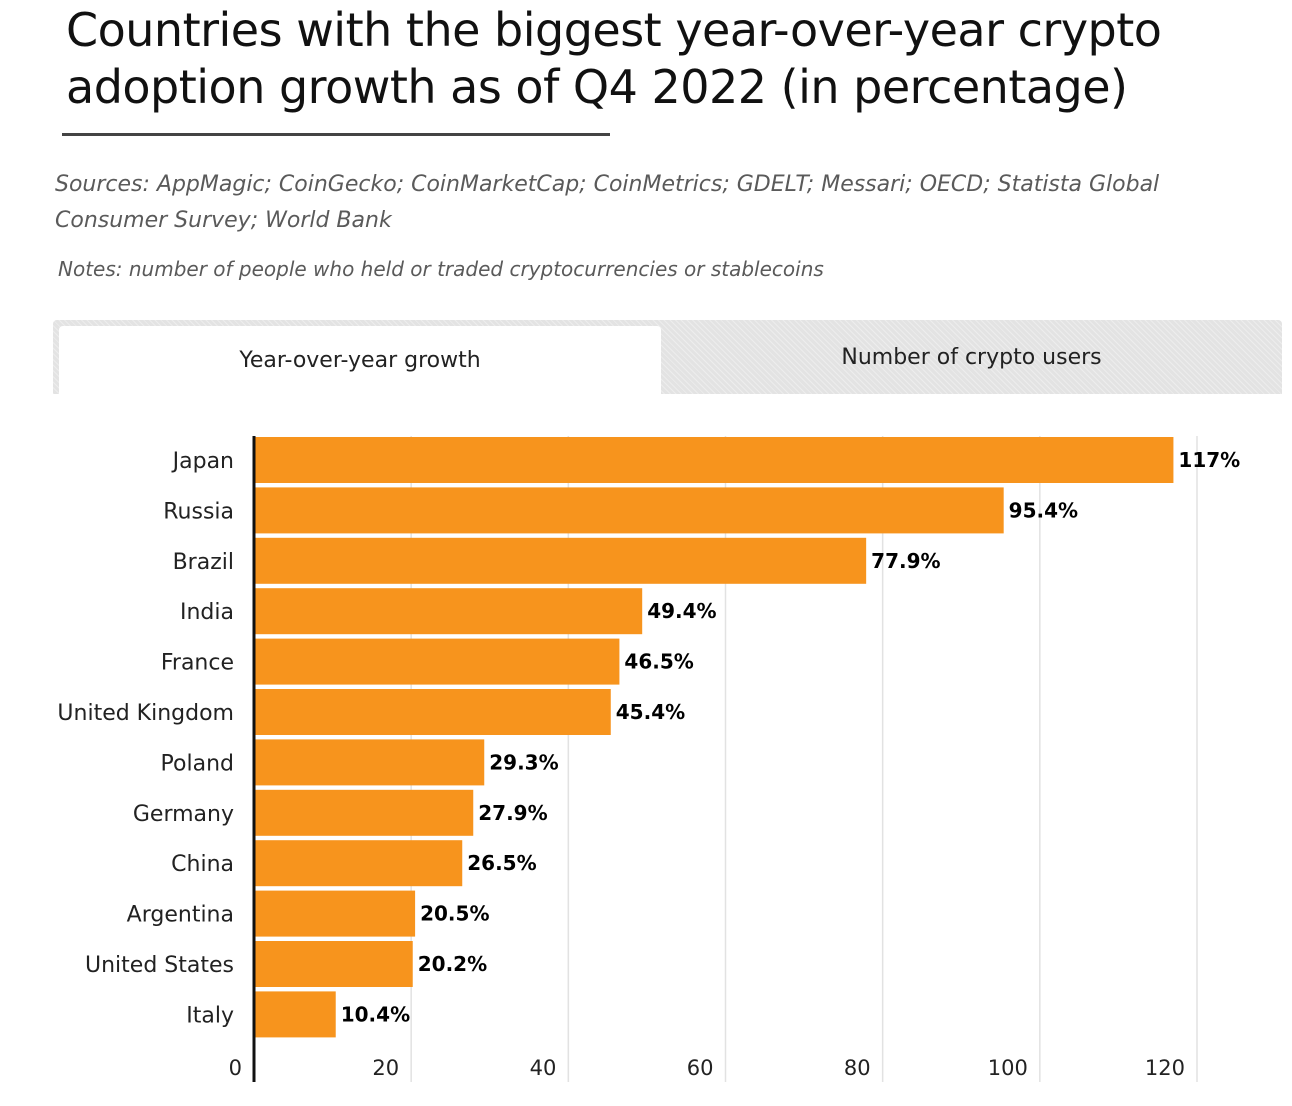 This screenshot has height=1106, width=1292. What do you see at coordinates (857, 1068) in the screenshot?
I see `x-tick-label: 80` at bounding box center [857, 1068].